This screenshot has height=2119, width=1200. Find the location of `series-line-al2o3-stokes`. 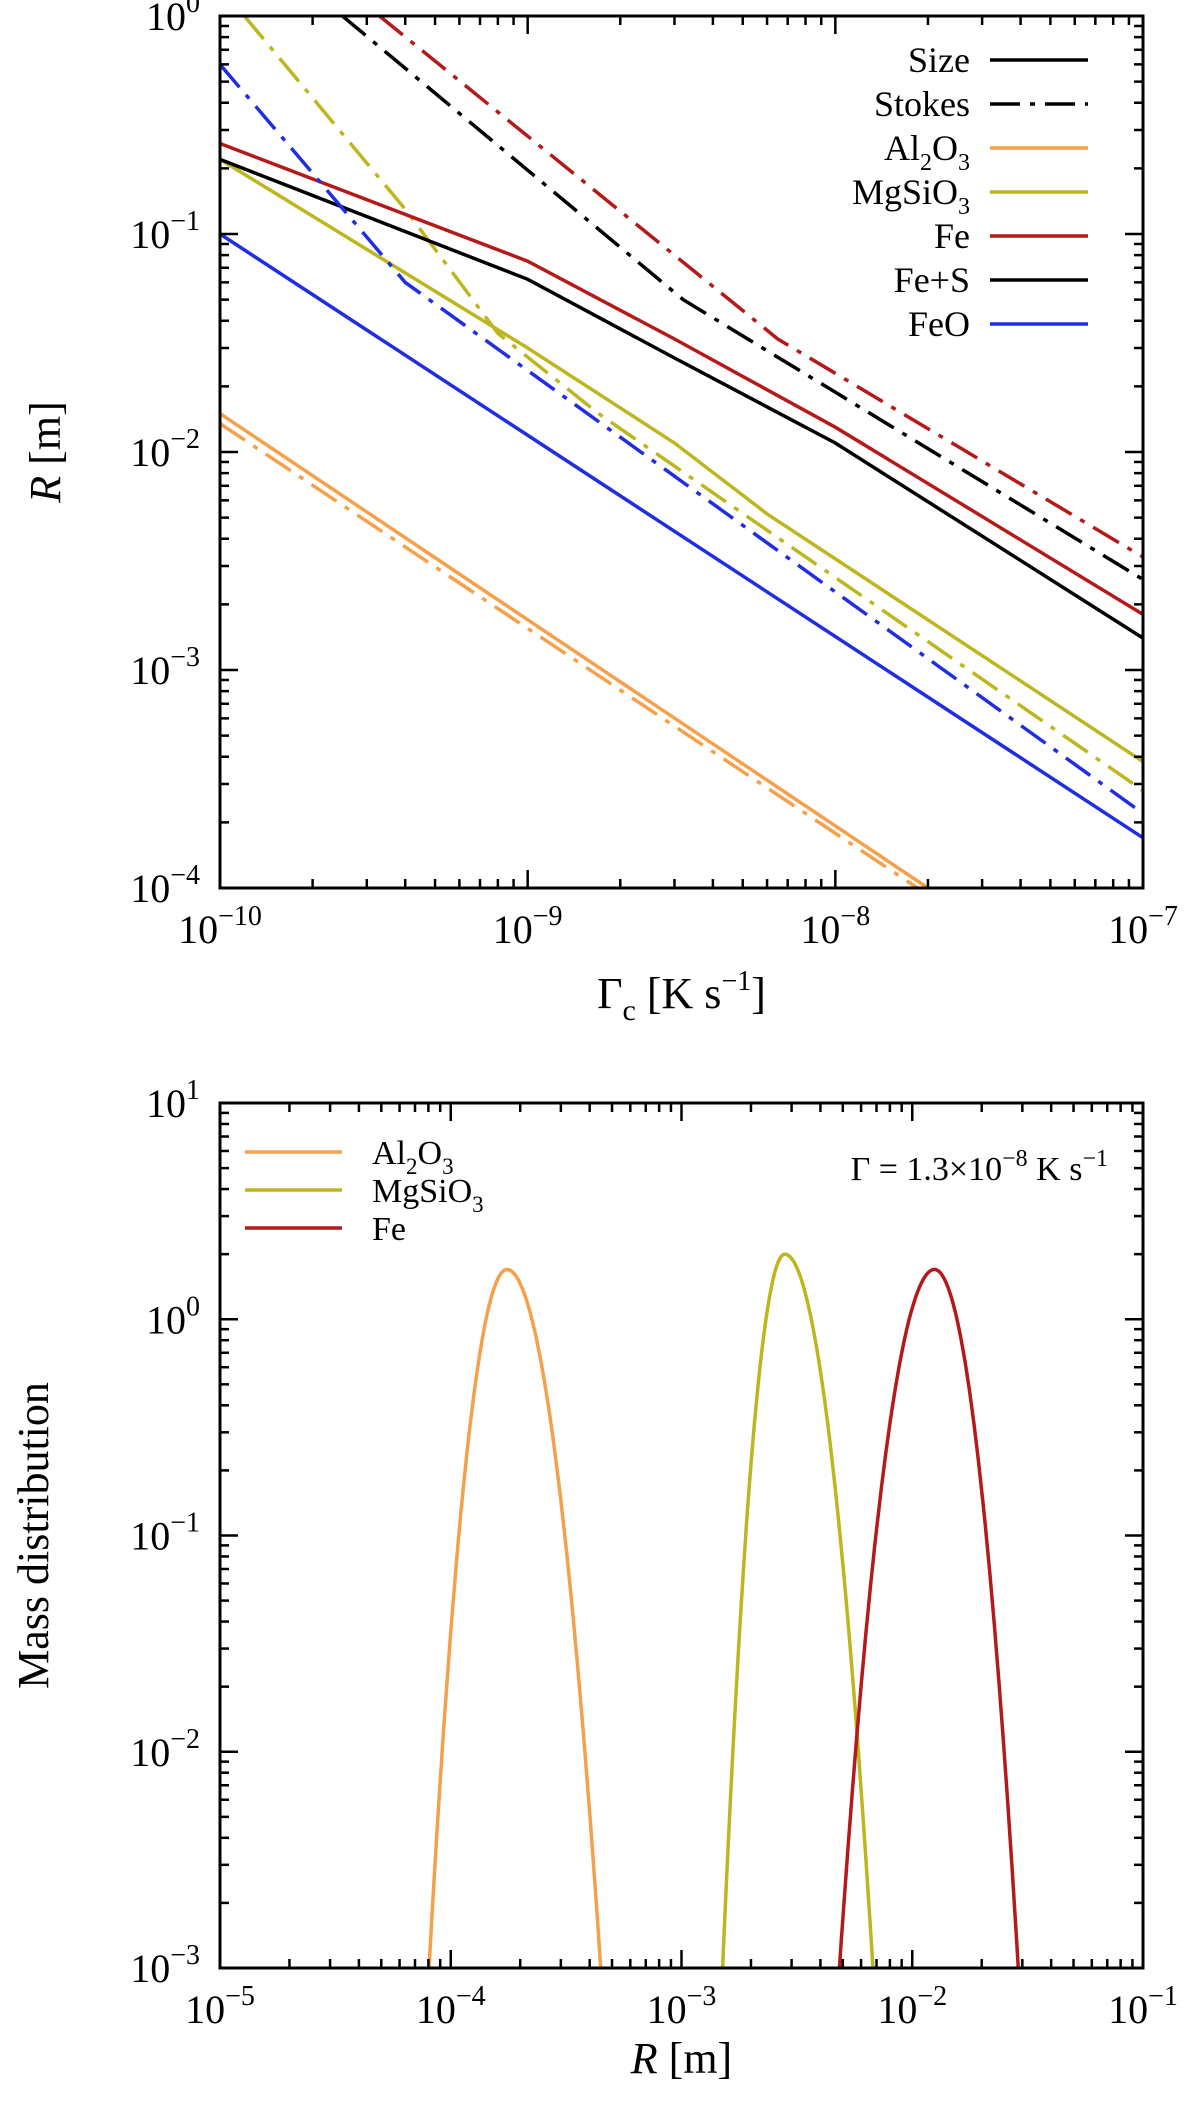

series-line-al2o3-stokes is located at coordinates (569, 655).